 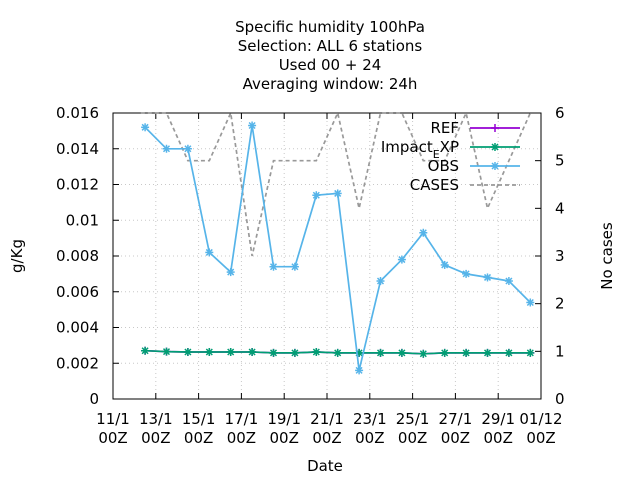 I want to click on y2-tick-label: 6, so click(x=560, y=113).